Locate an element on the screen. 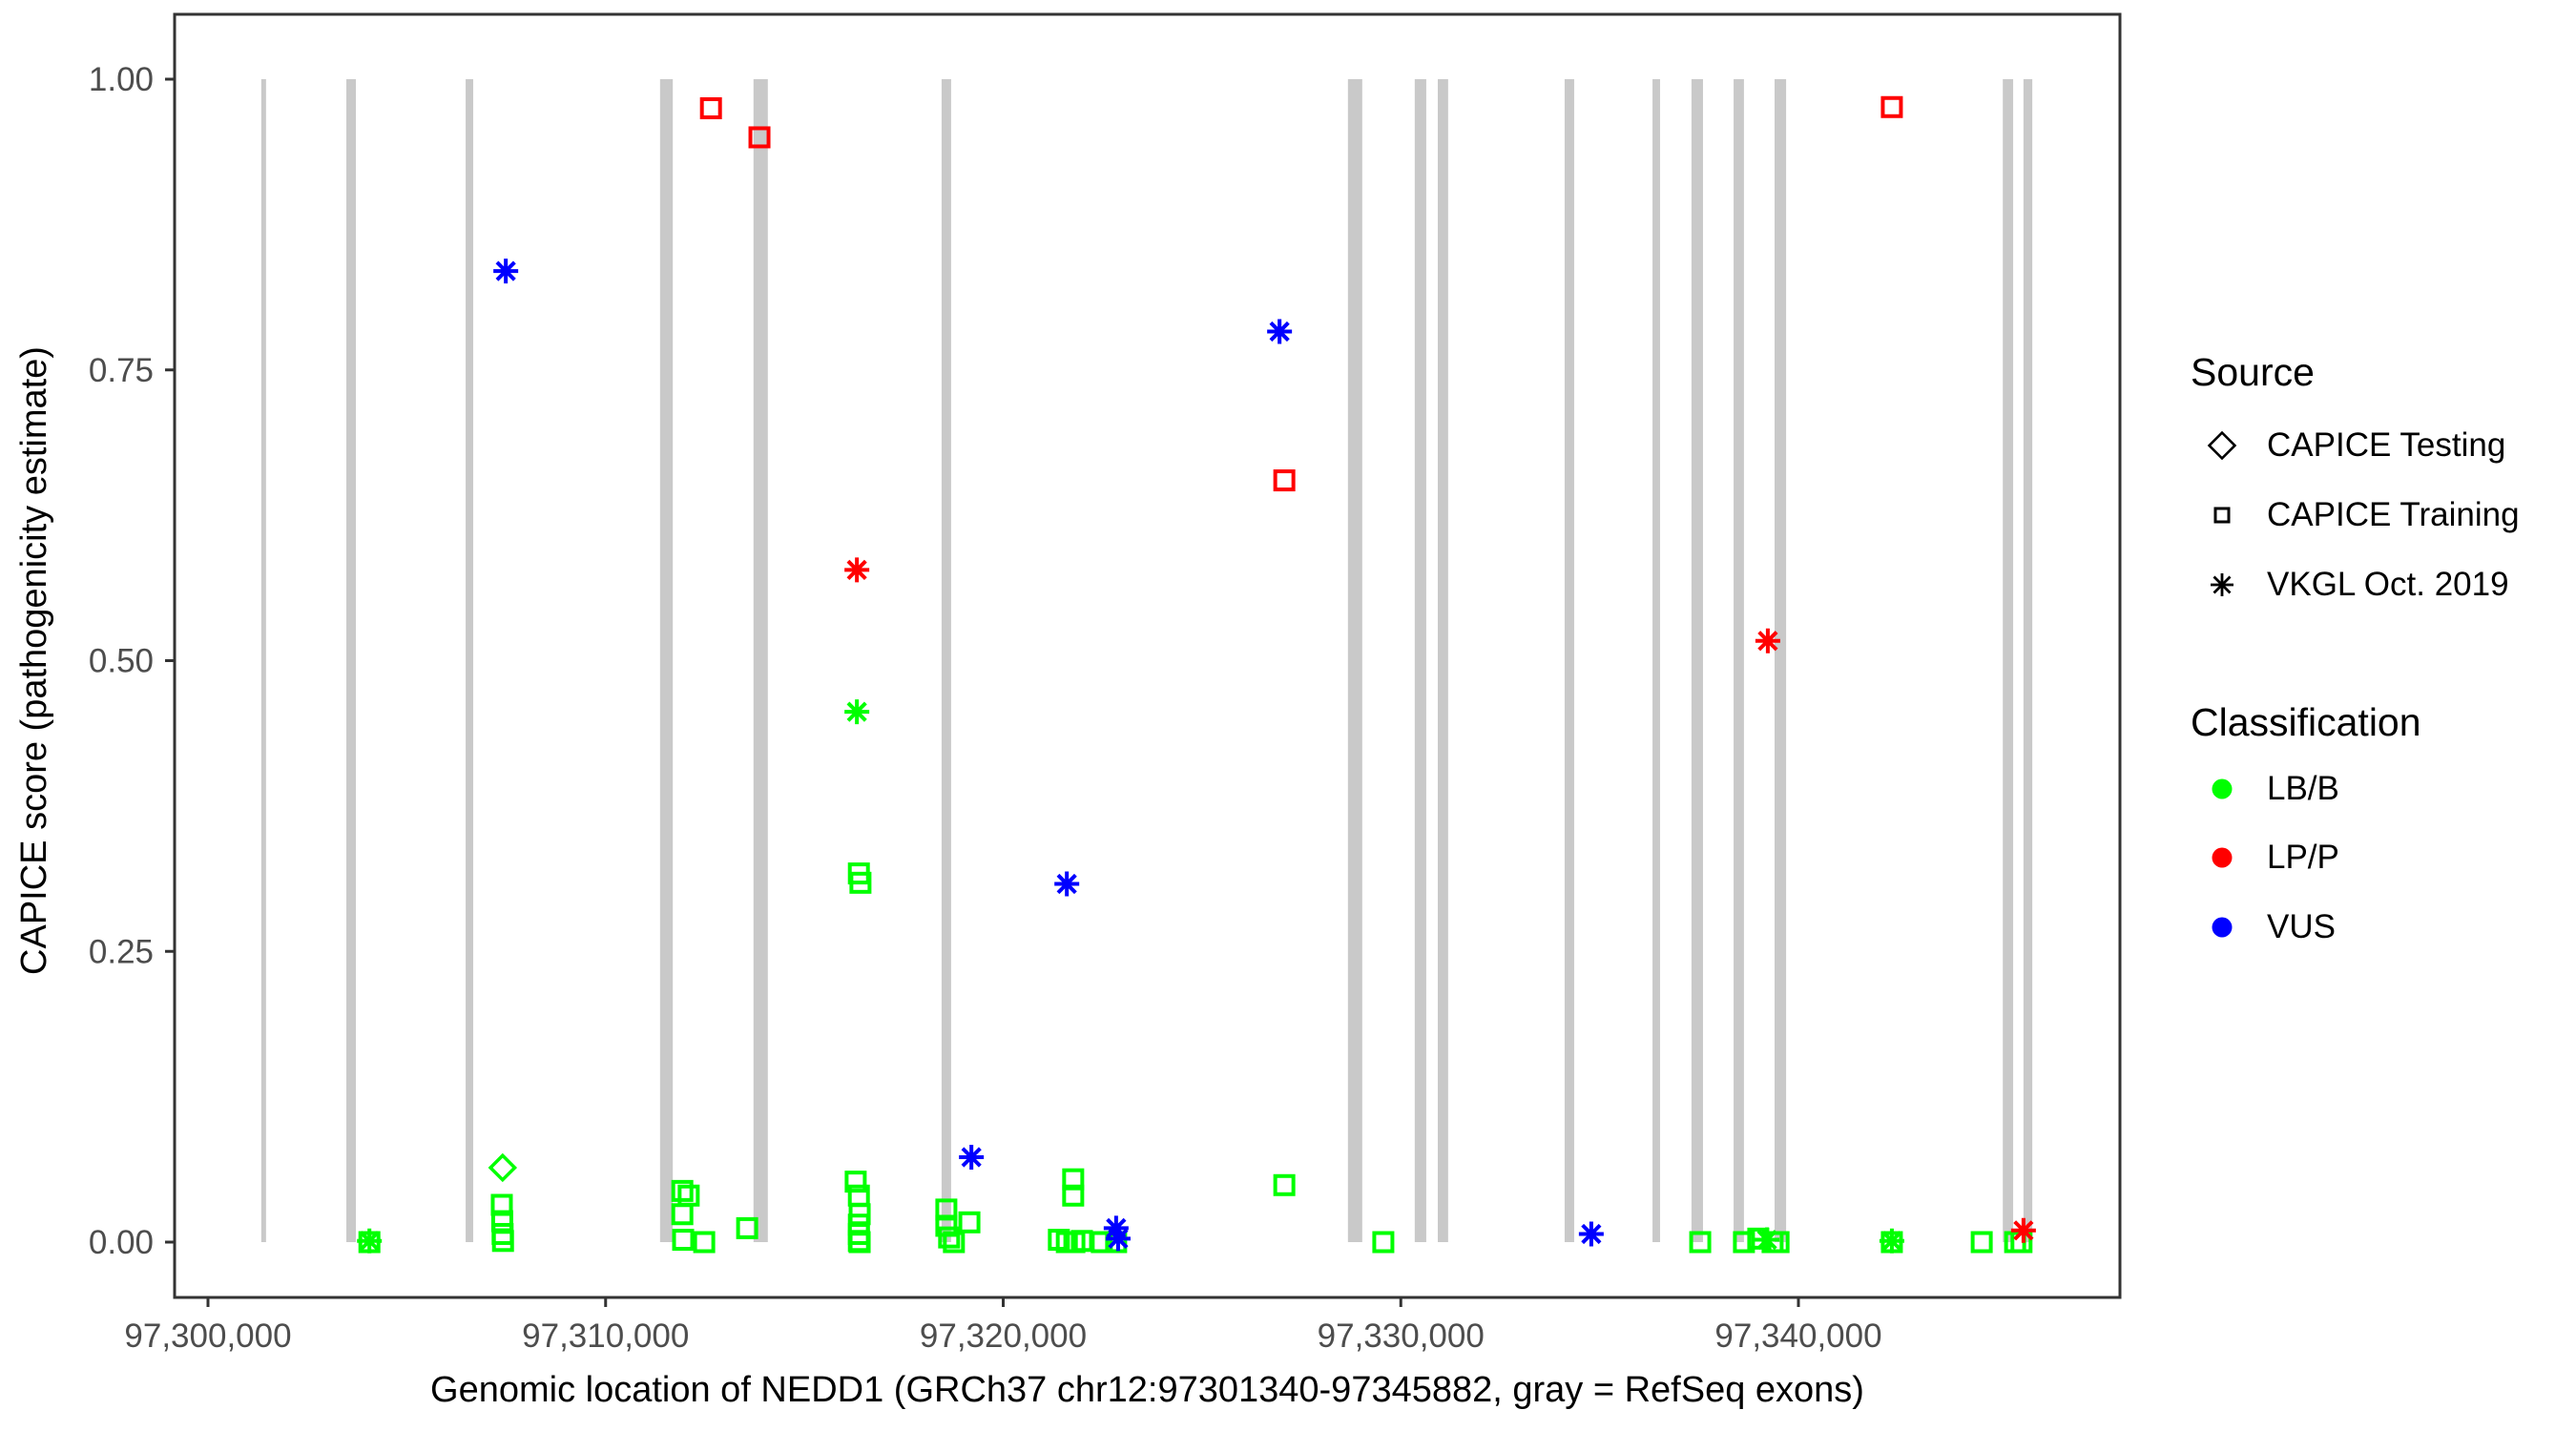  legend-item-label: CAPICE Training is located at coordinates (2393, 514).